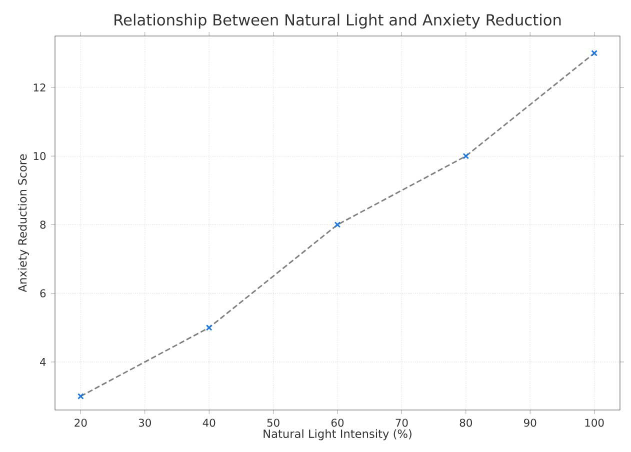  I want to click on x-tick-label: 100, so click(594, 422).